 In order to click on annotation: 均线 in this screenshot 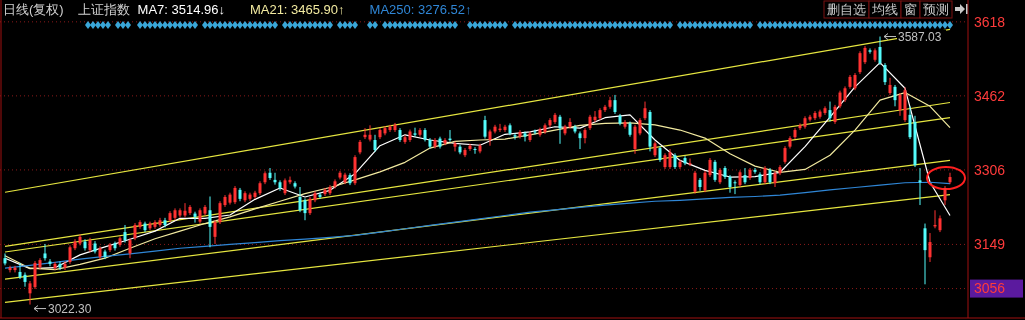, I will do `click(884, 9)`.